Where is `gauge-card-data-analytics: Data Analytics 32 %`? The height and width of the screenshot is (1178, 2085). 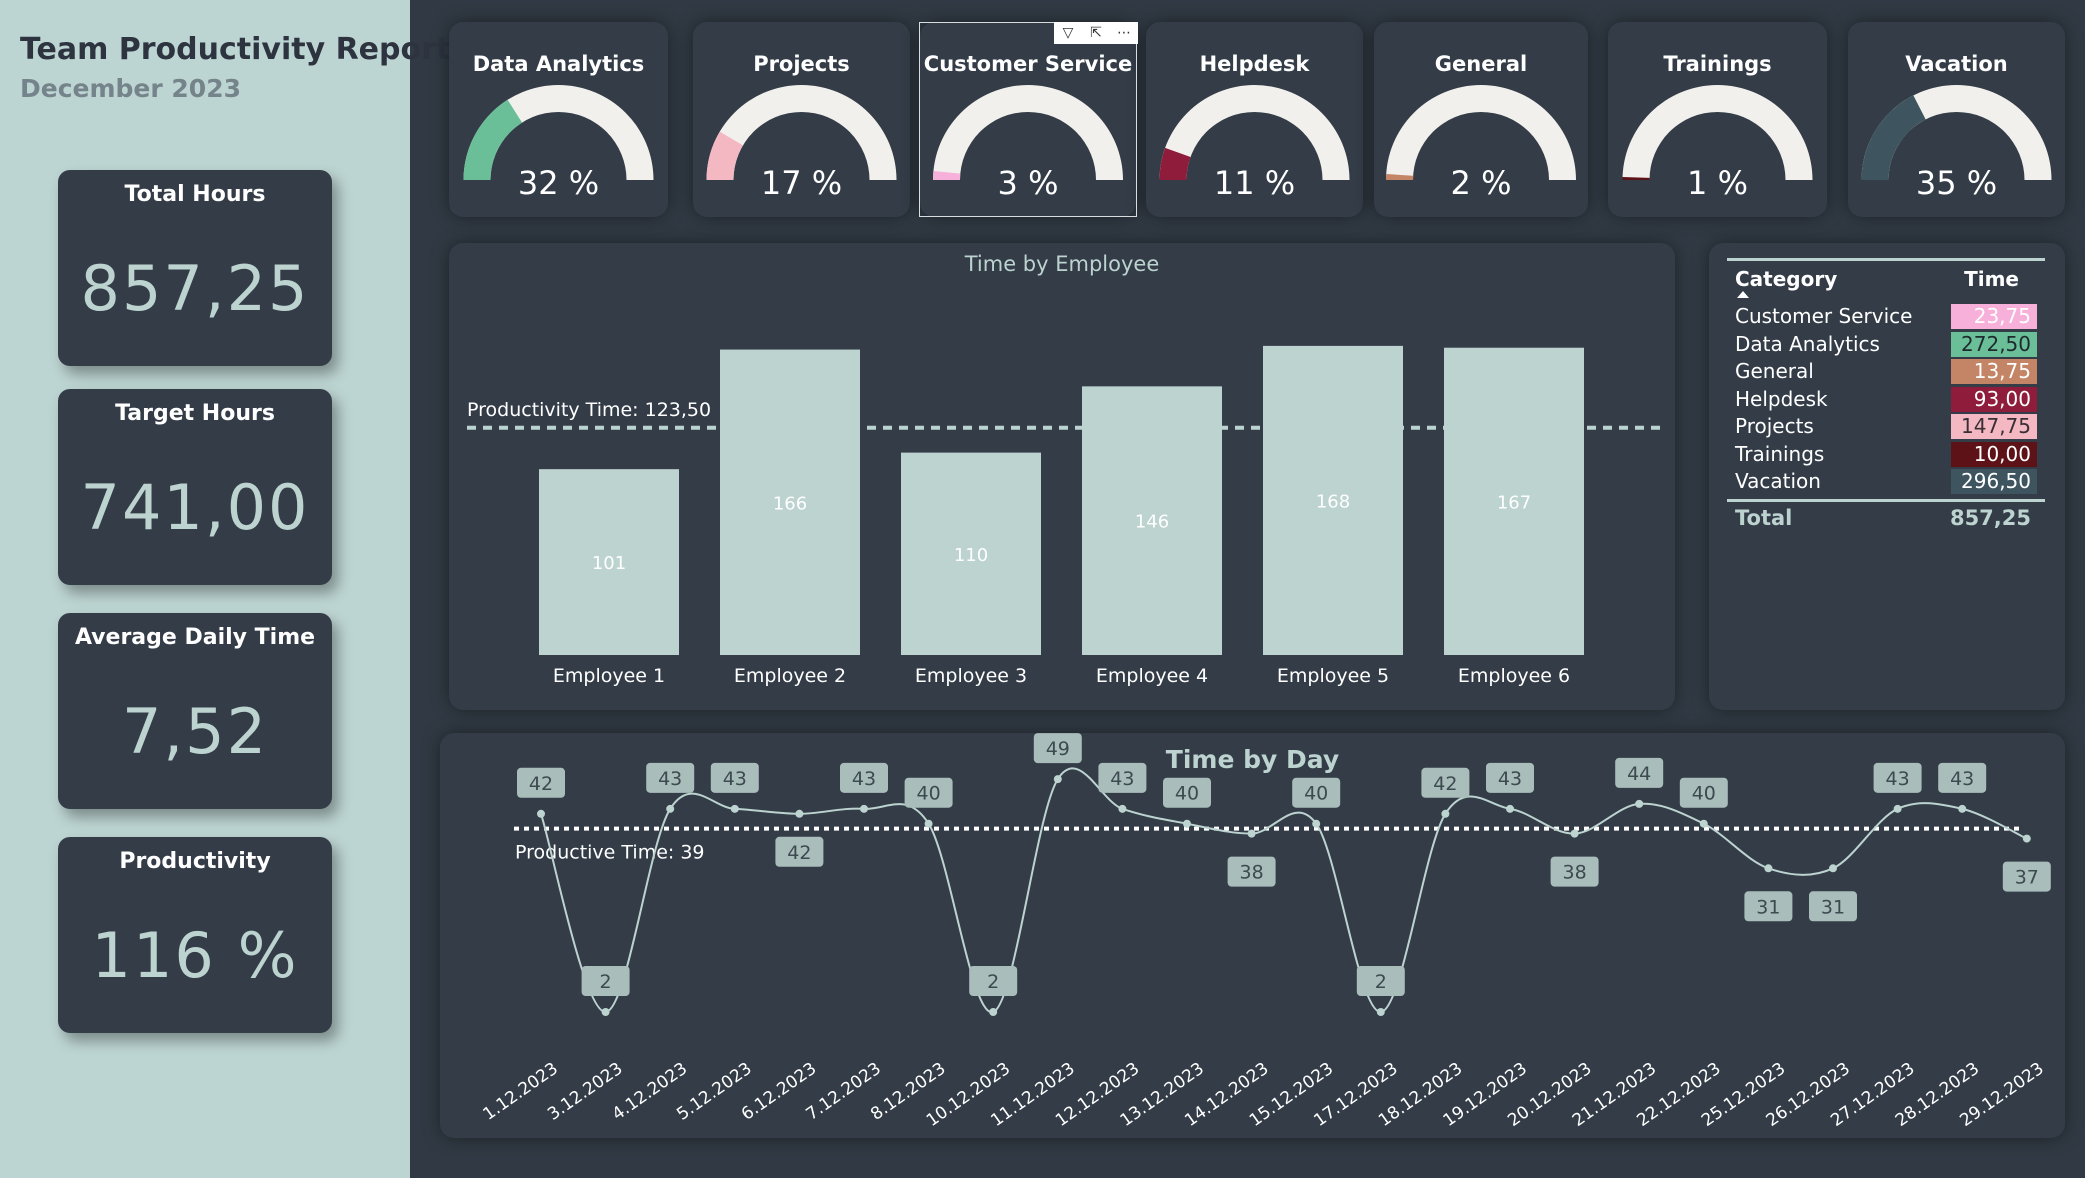 gauge-card-data-analytics: Data Analytics 32 % is located at coordinates (558, 119).